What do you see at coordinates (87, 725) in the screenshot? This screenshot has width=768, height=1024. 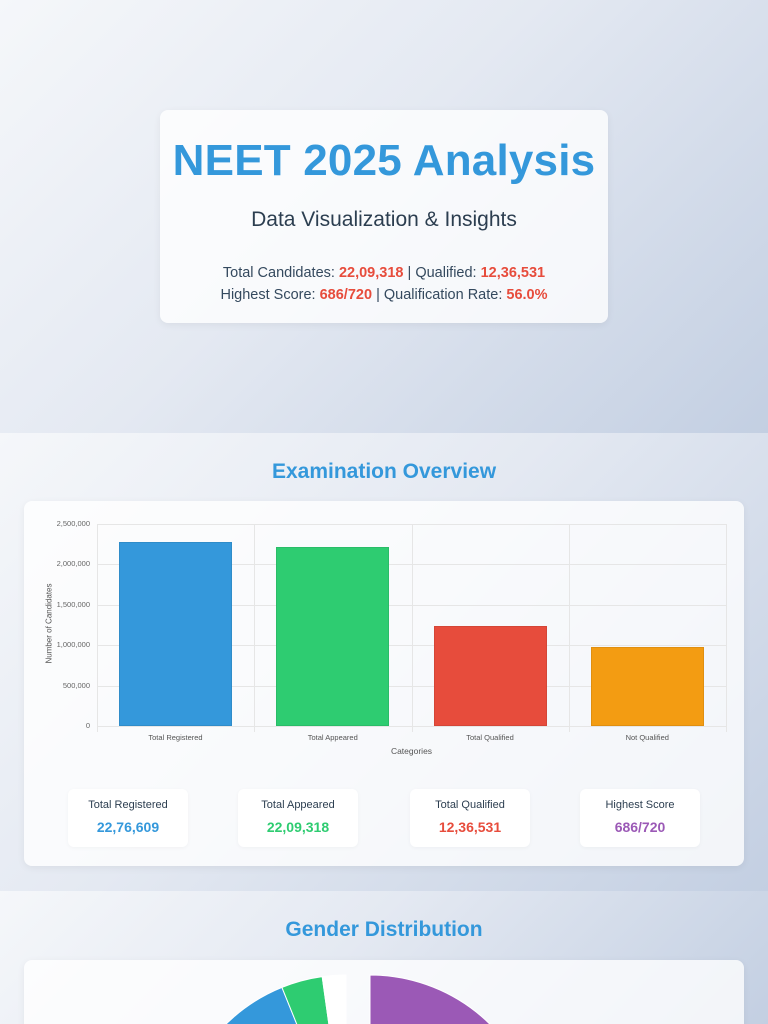 I see `y-tick-label: 0` at bounding box center [87, 725].